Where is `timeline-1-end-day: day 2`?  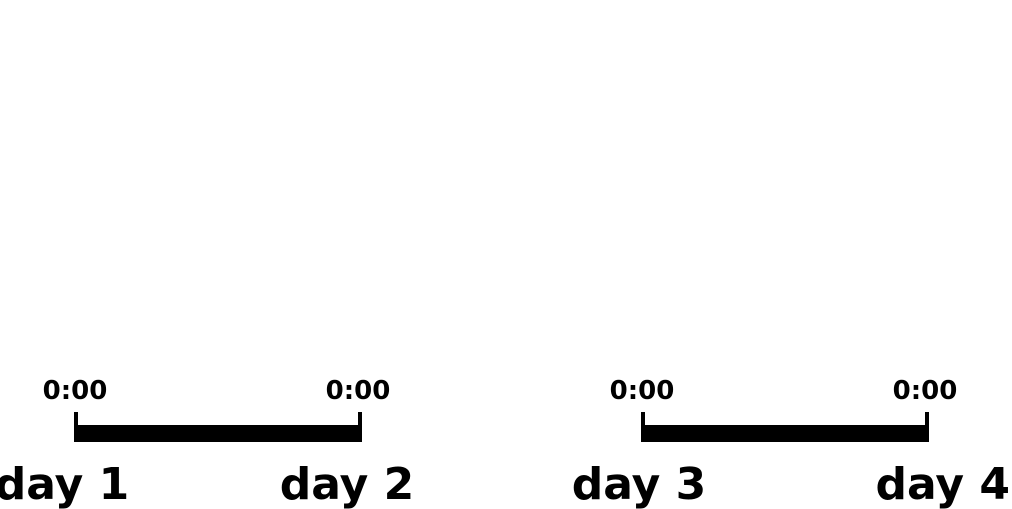
timeline-1-end-day: day 2 is located at coordinates (347, 484).